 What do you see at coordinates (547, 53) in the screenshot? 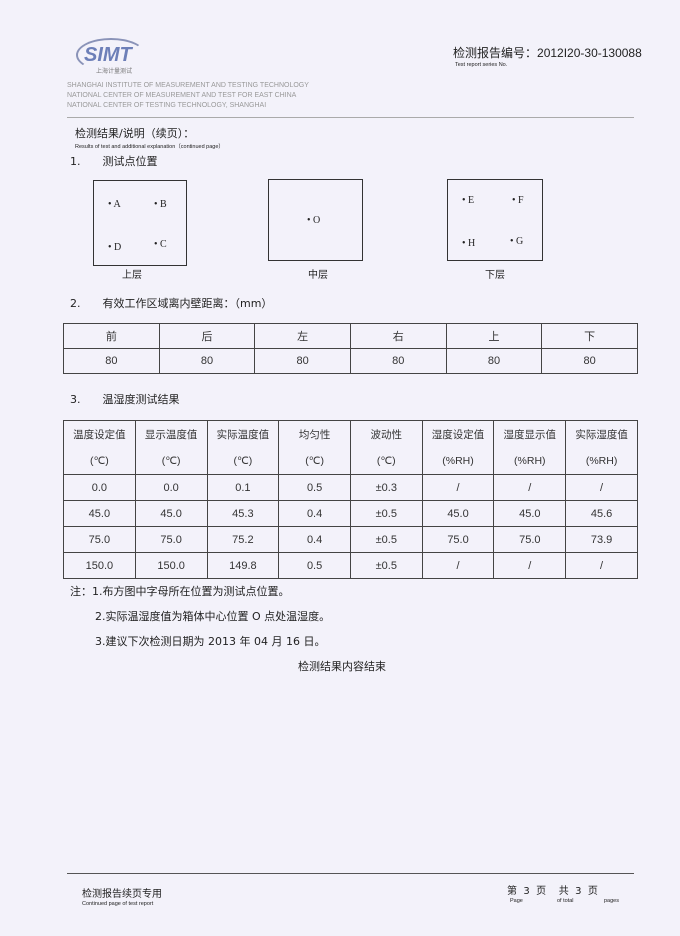
I see `report-number: 检测报告编号：2012I20-30-130088` at bounding box center [547, 53].